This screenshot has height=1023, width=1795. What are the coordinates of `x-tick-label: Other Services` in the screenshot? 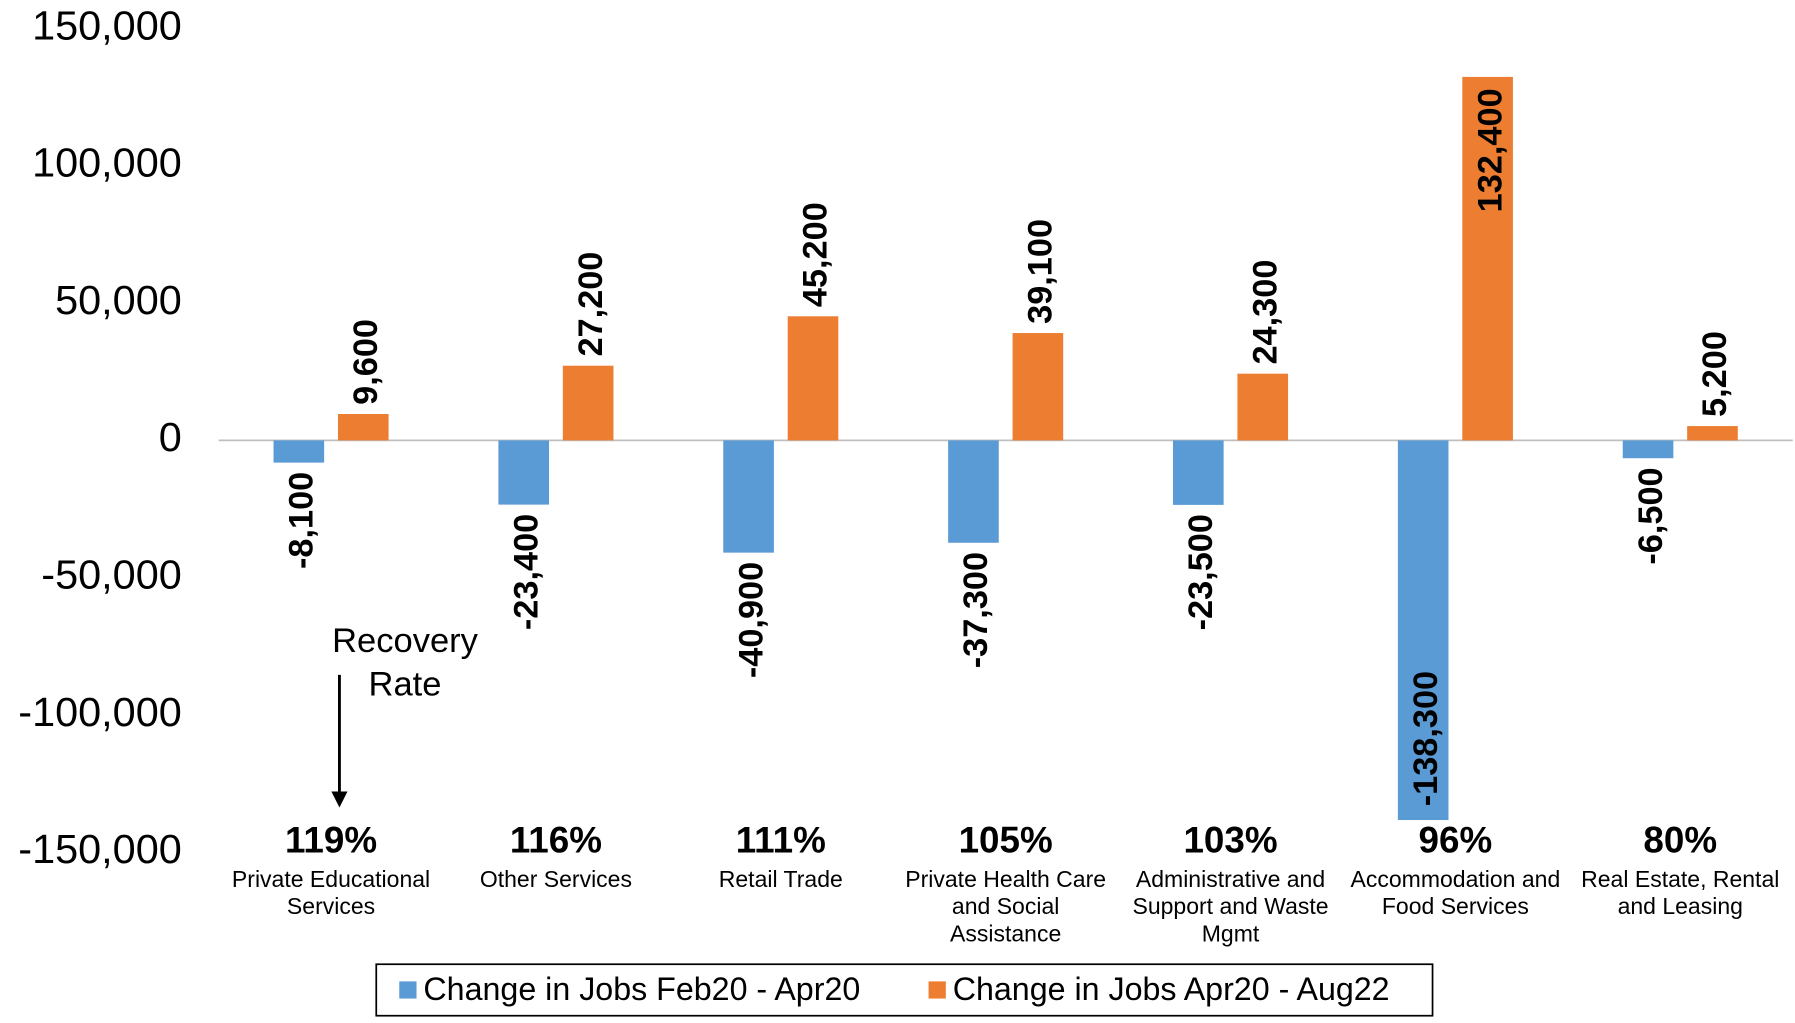 It's located at (556, 879).